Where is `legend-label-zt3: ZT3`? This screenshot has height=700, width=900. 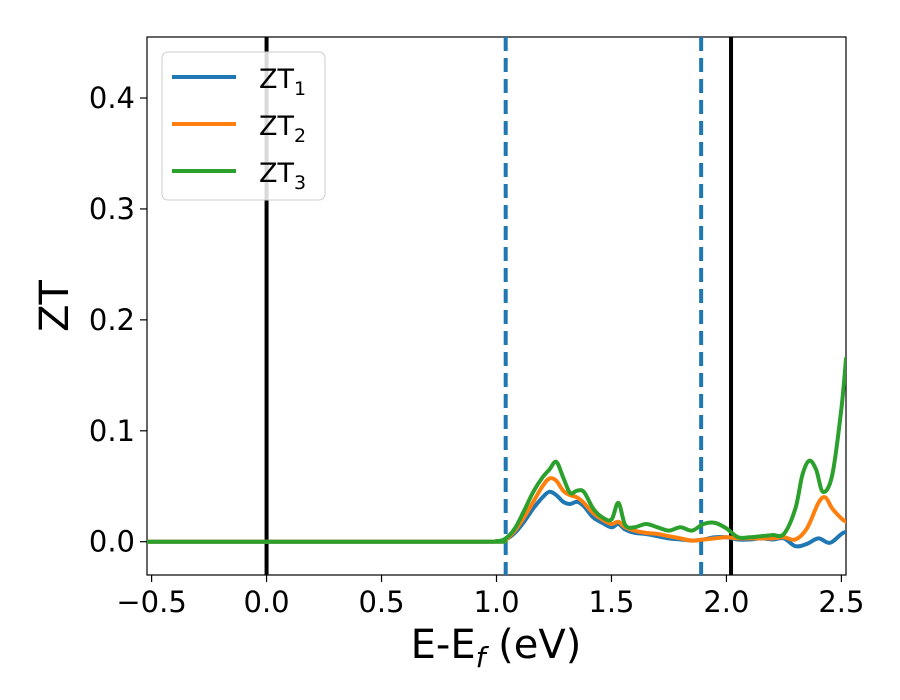
legend-label-zt3: ZT3 is located at coordinates (282, 176).